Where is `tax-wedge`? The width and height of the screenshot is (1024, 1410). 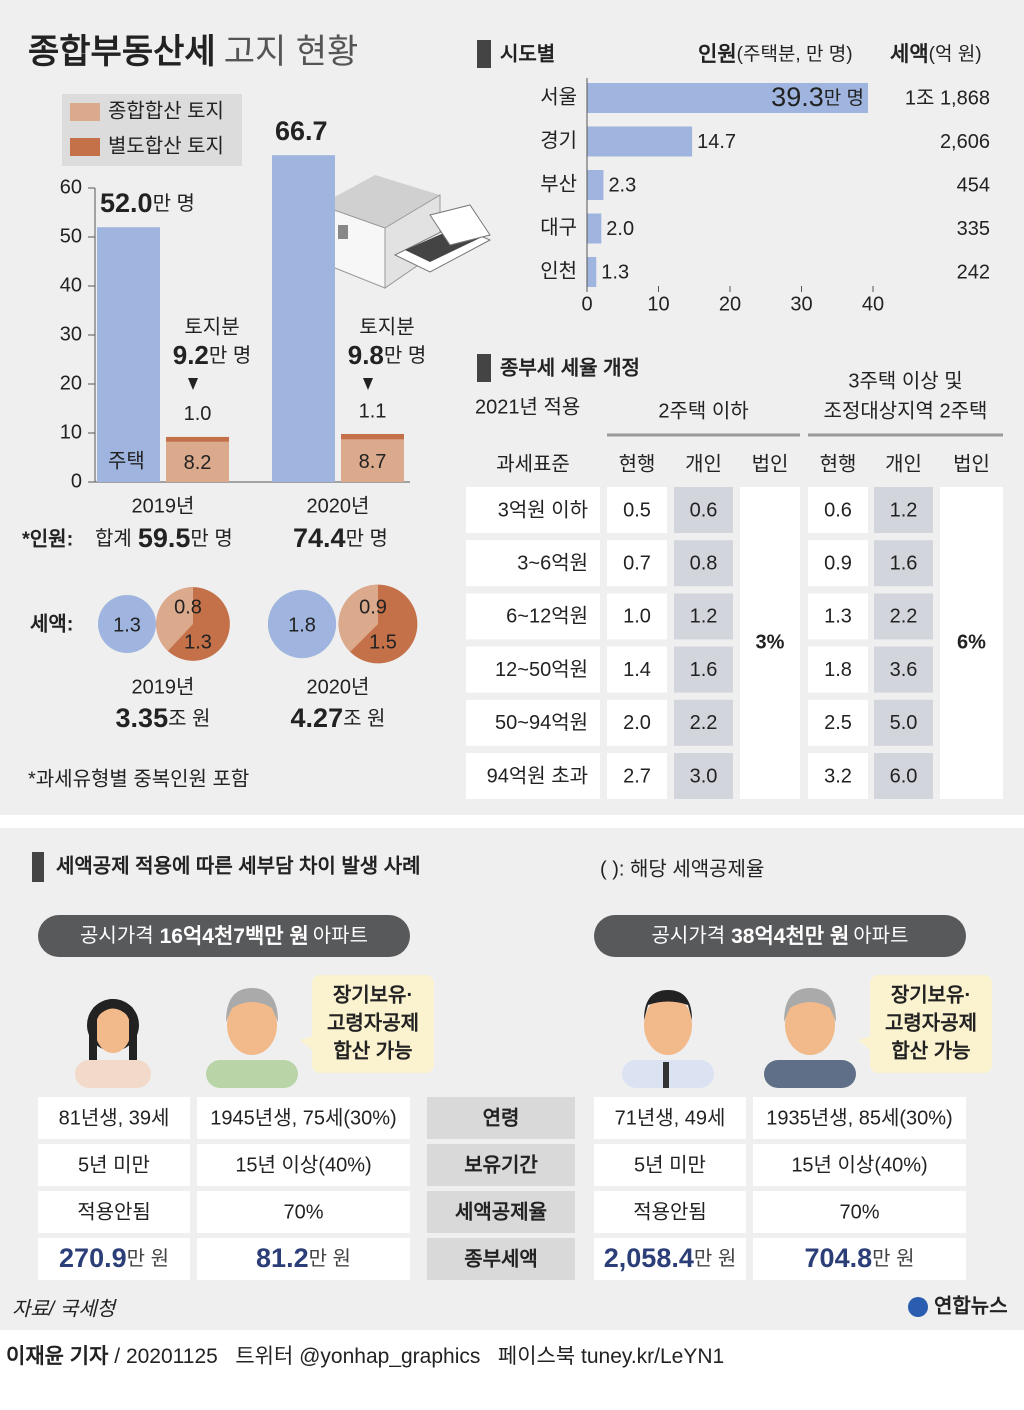 tax-wedge is located at coordinates (358, 618).